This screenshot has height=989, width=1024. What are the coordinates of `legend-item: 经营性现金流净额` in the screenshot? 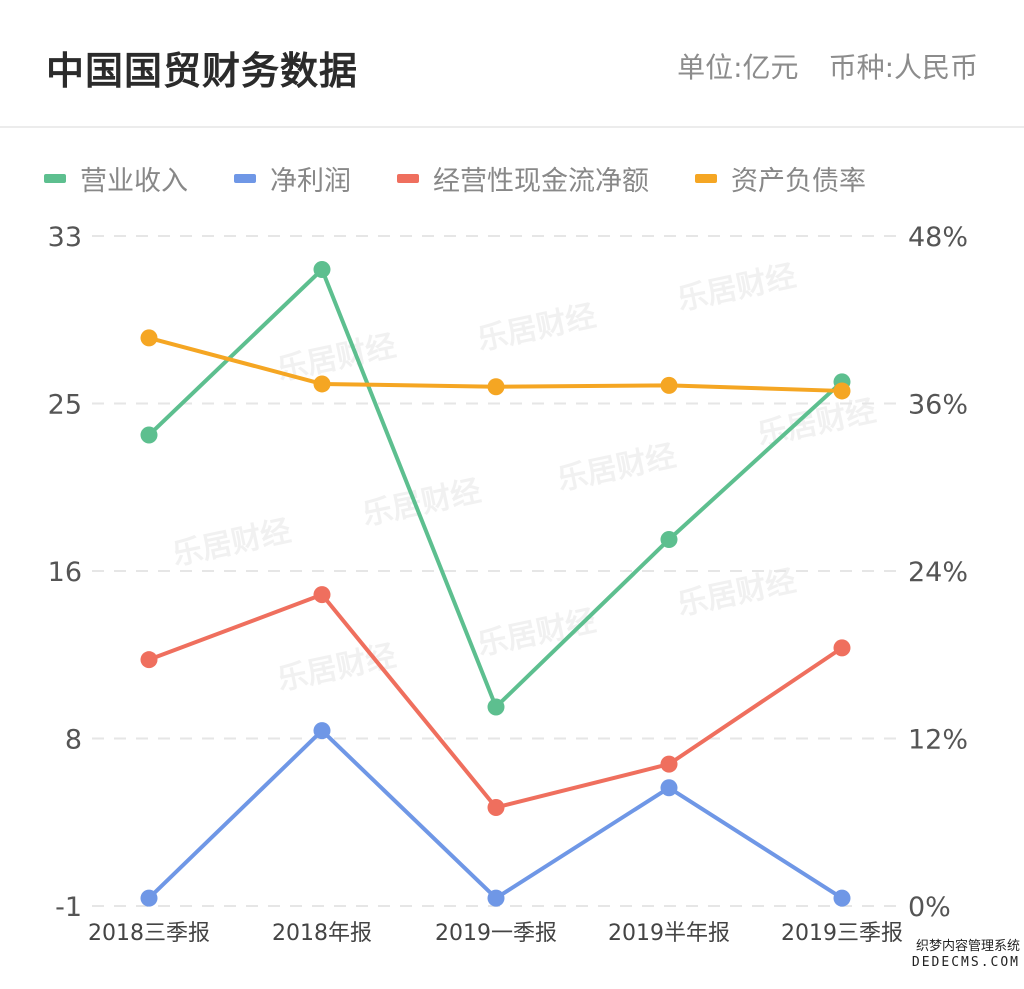 It's located at (523, 178).